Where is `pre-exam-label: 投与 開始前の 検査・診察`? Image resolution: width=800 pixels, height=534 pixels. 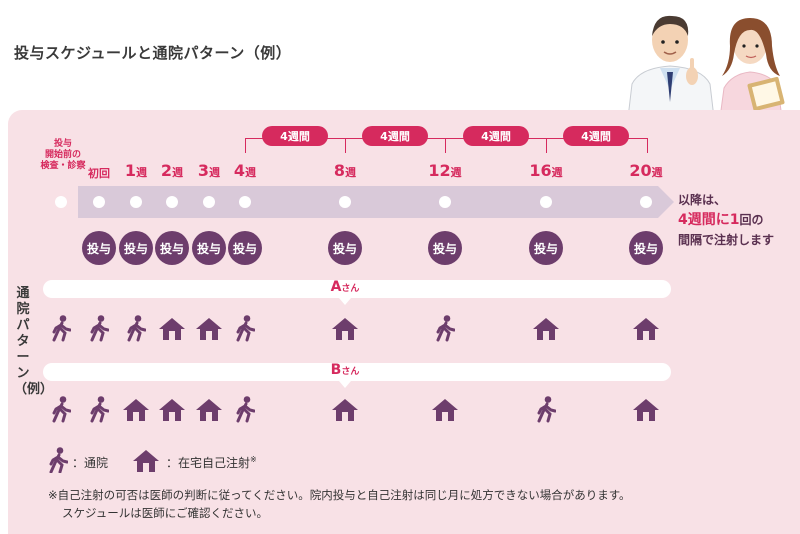
pre-exam-label: 投与 開始前の 検査・診察 is located at coordinates (63, 155).